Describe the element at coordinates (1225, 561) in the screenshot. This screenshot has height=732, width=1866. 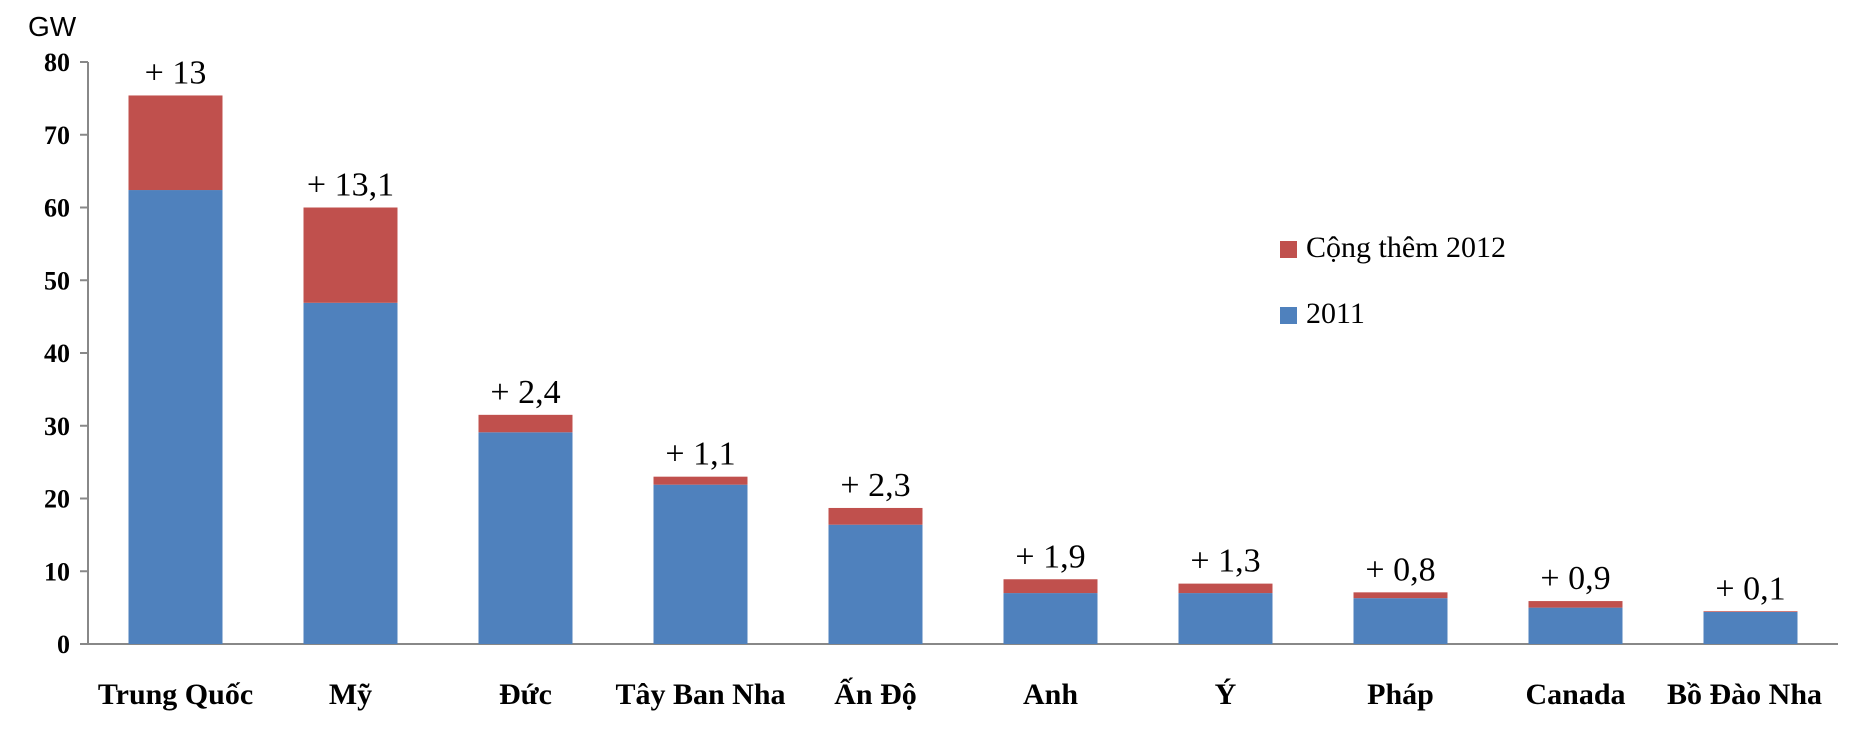
I see `data-label: + 1,3` at that location.